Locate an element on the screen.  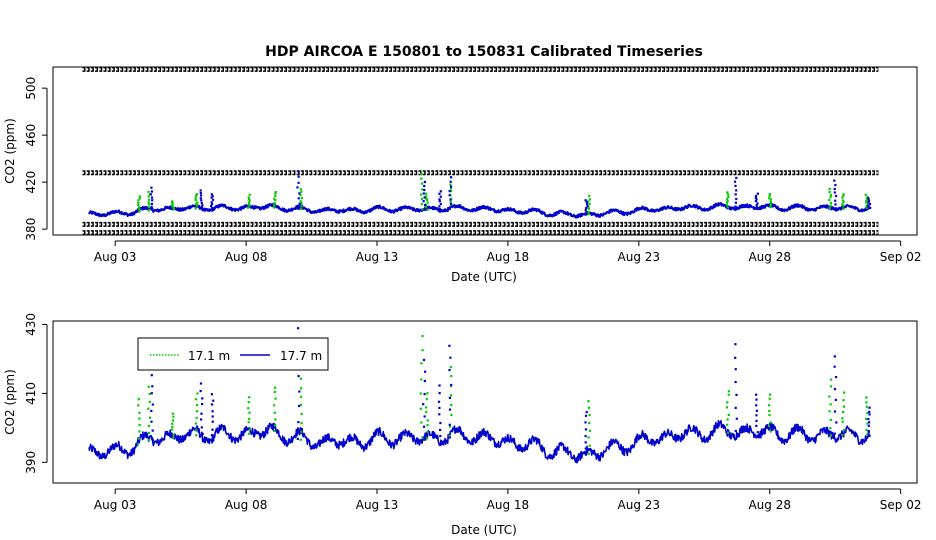
top-y-tick-label: 380 is located at coordinates (31, 229).